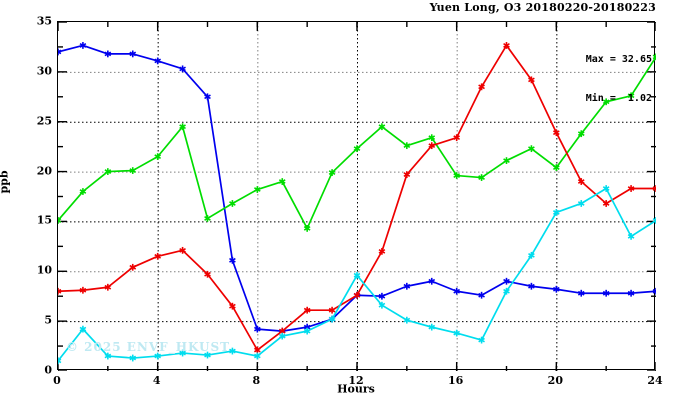 The image size is (674, 409). I want to click on stats-box: Max = 32.65 Min = 1.02, so click(619, 79).